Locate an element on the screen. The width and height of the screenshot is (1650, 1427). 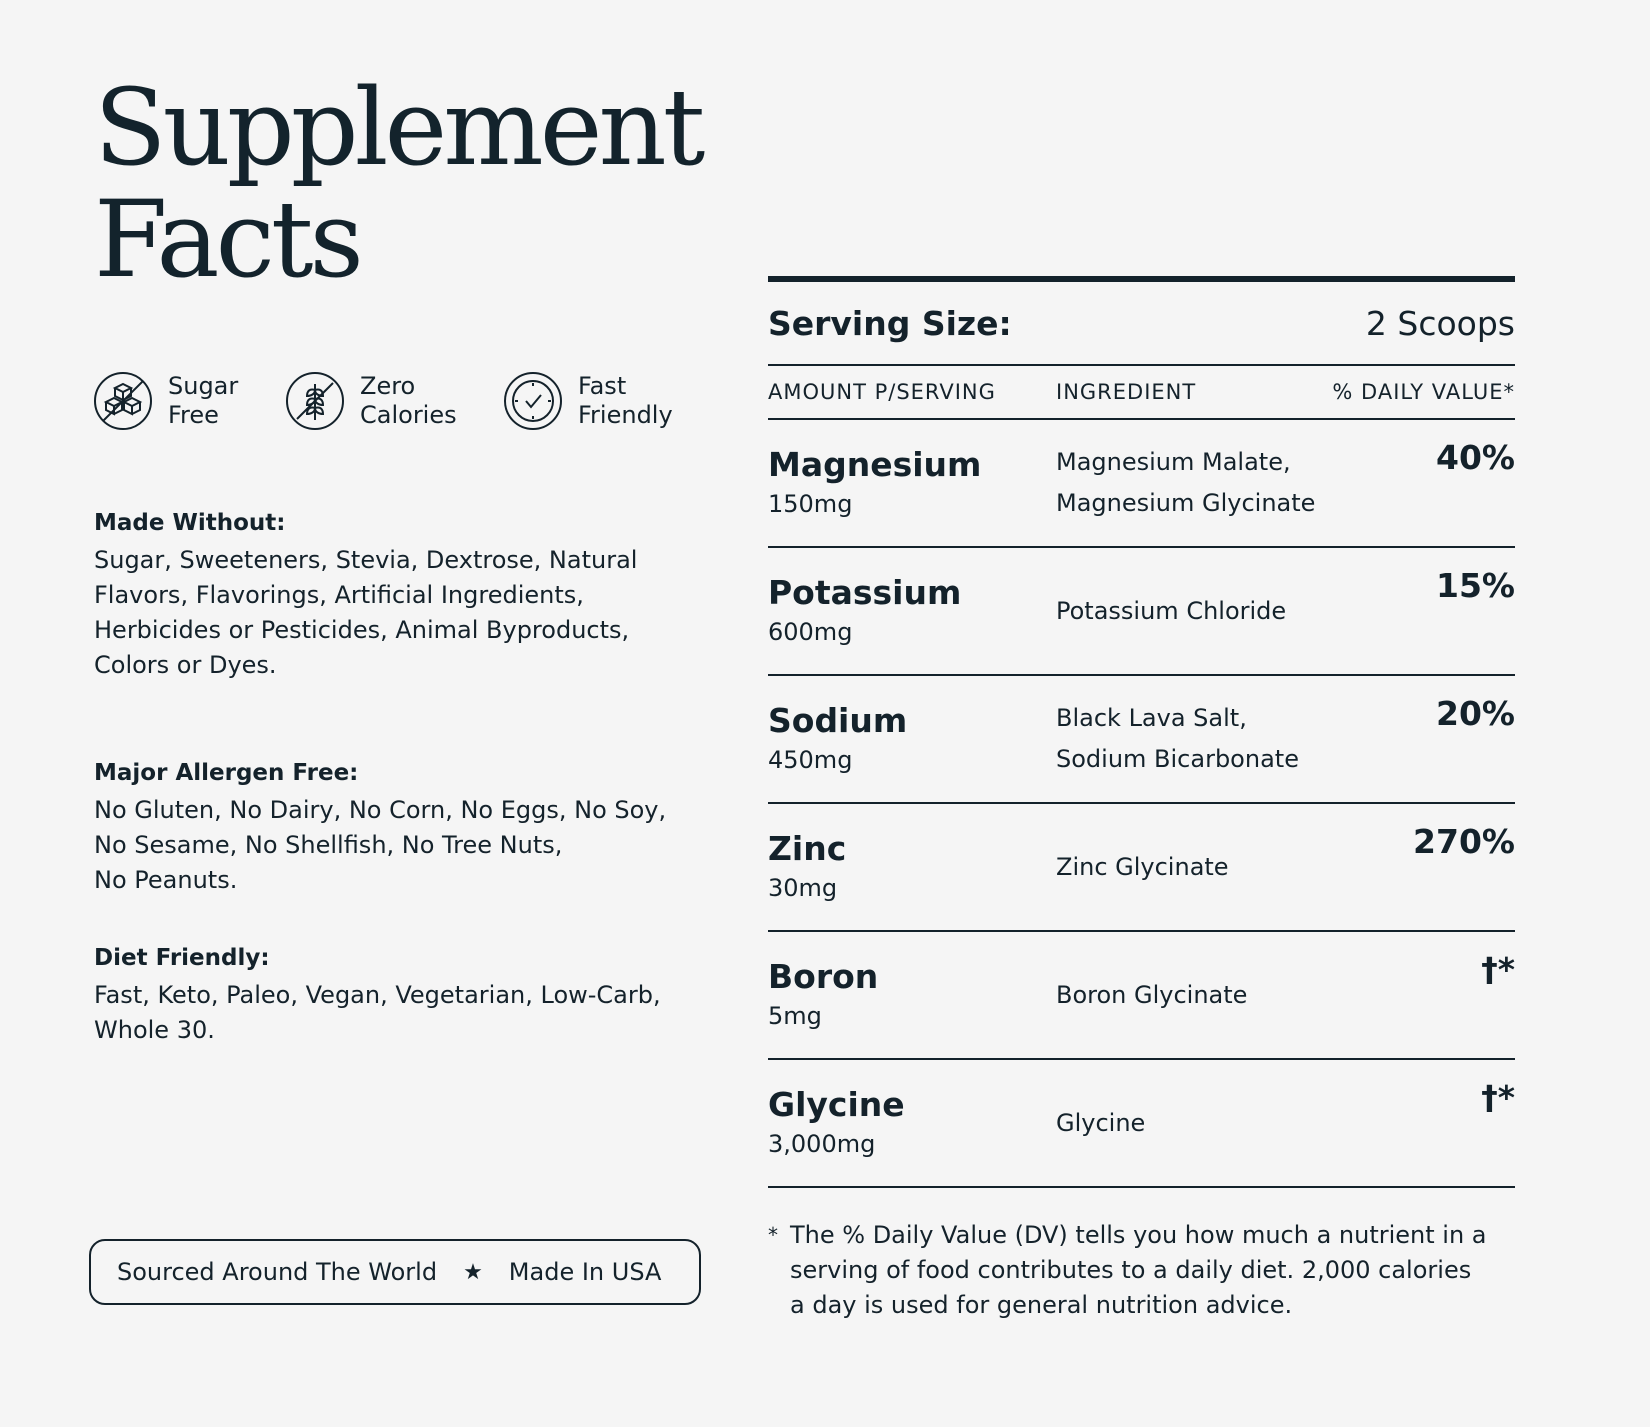
daily-value: 270% is located at coordinates (1464, 841).